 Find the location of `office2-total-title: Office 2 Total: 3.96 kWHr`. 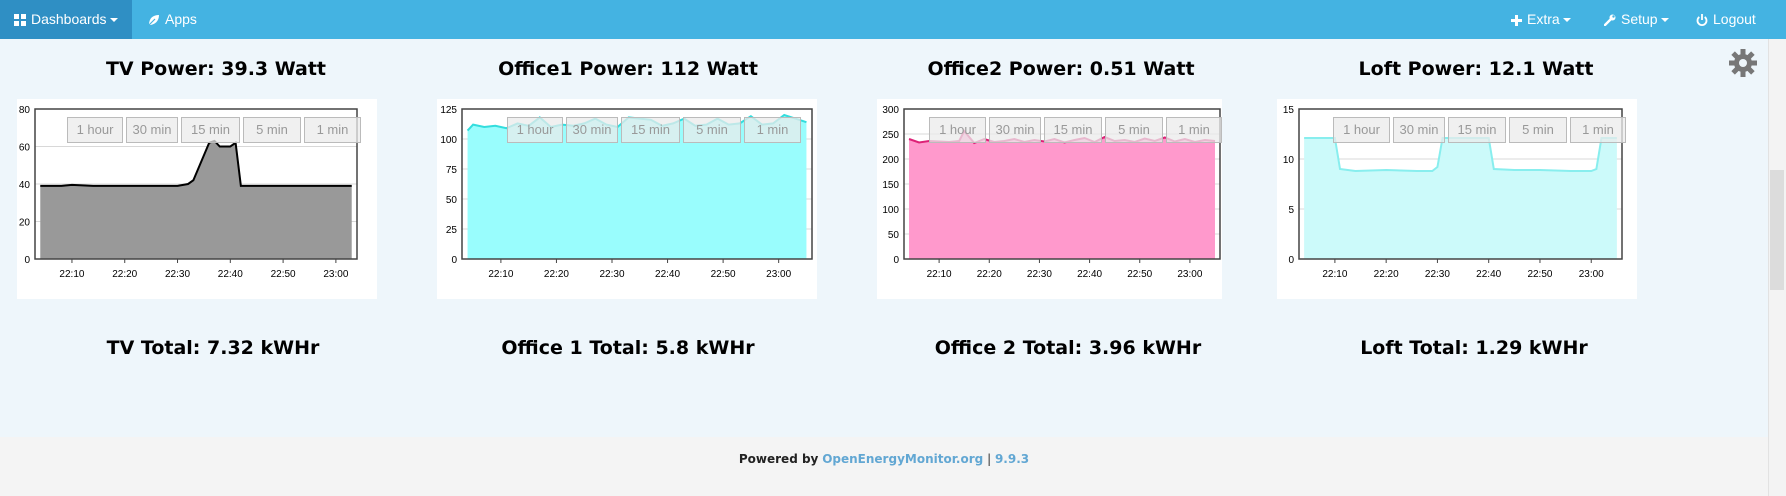

office2-total-title: Office 2 Total: 3.96 kWHr is located at coordinates (1068, 348).